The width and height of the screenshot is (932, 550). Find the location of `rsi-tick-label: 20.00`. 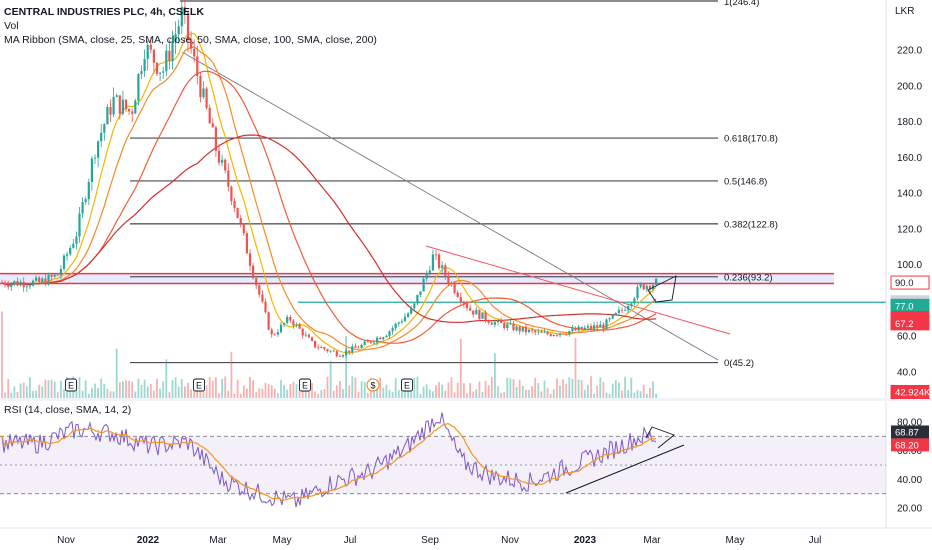

rsi-tick-label: 20.00 is located at coordinates (909, 509).